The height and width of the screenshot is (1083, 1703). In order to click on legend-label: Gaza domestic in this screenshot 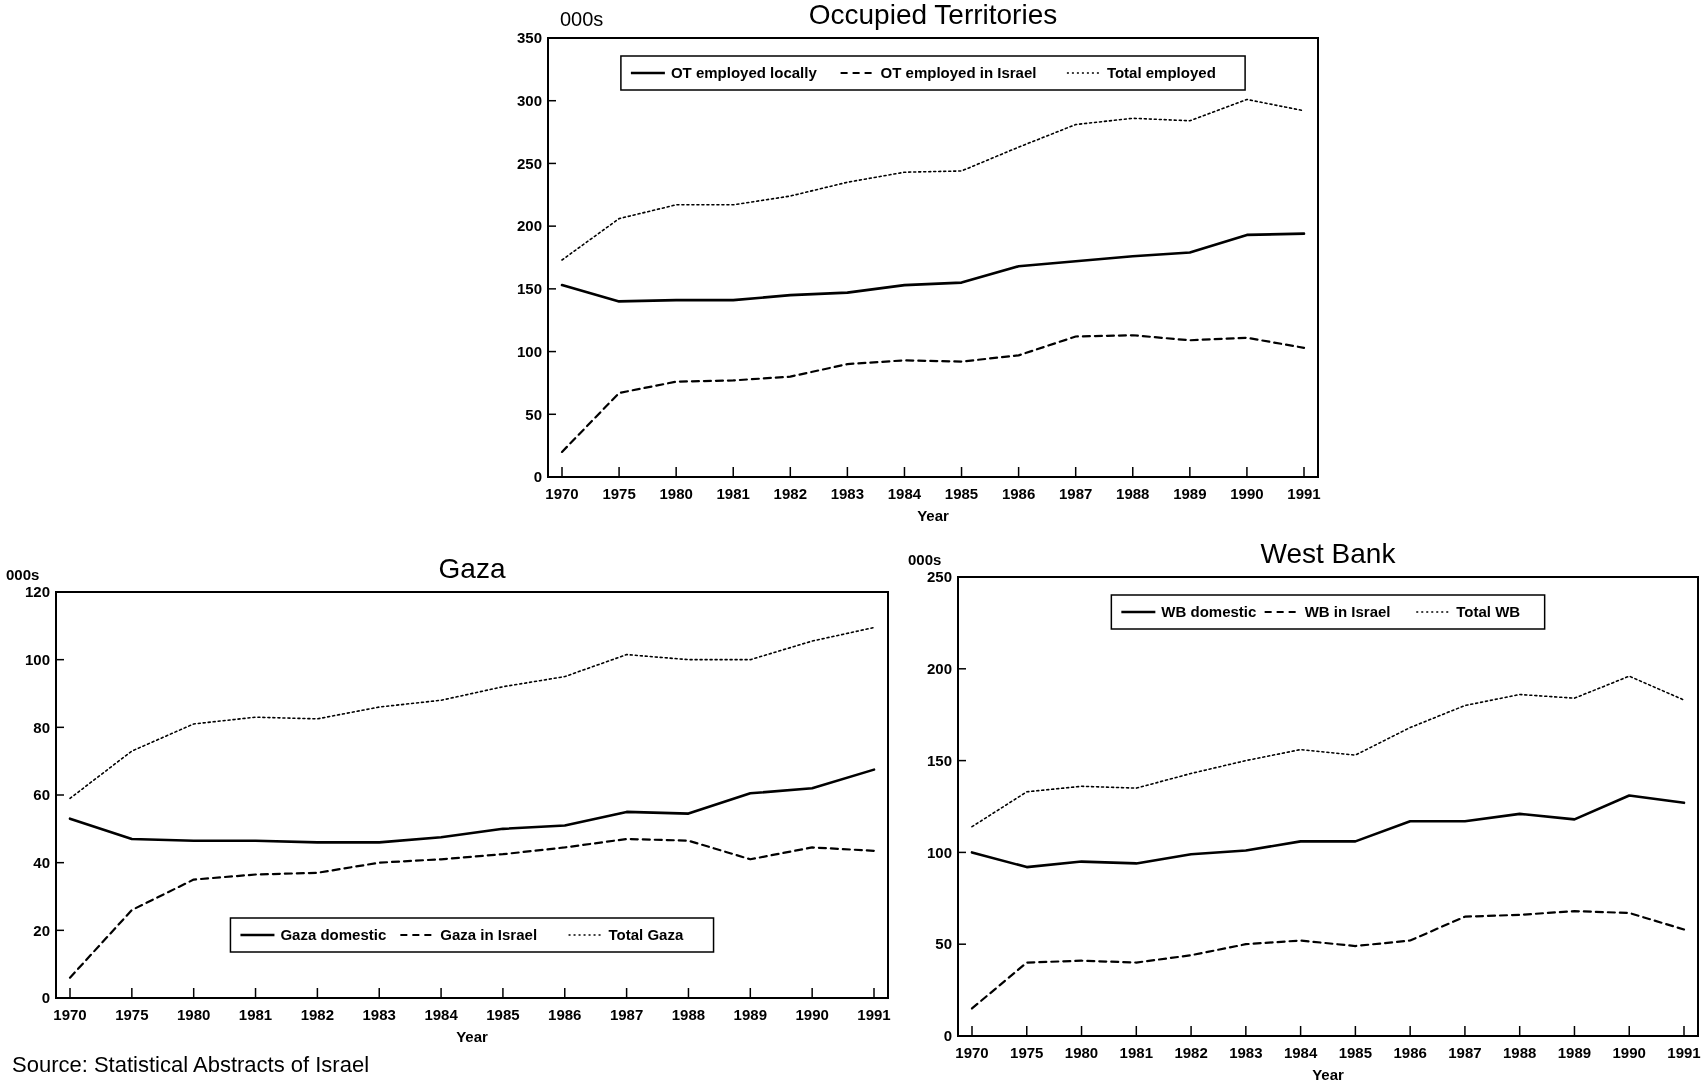, I will do `click(333, 934)`.